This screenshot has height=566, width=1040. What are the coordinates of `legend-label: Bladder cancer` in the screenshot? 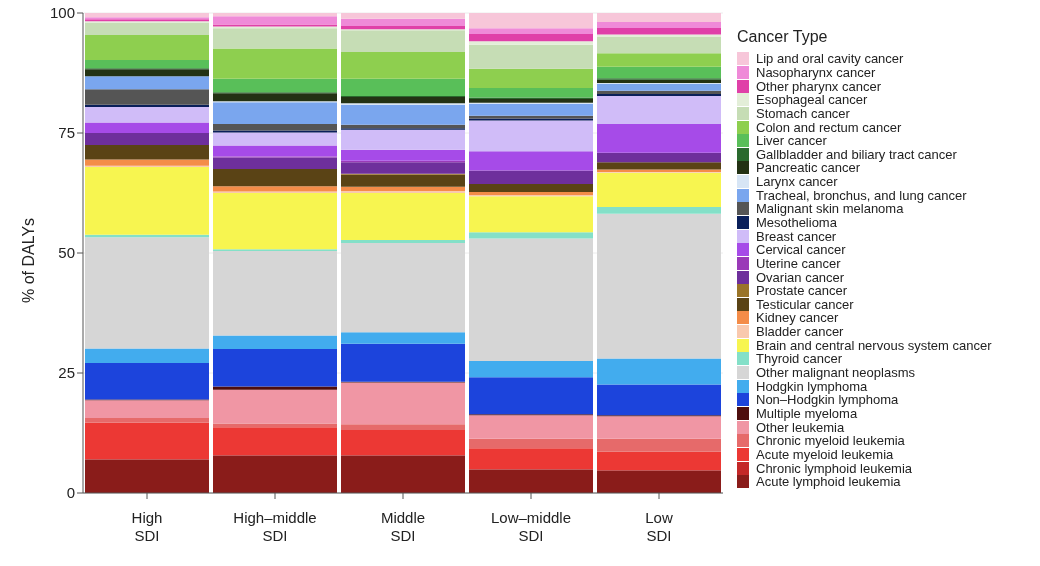 It's located at (800, 332).